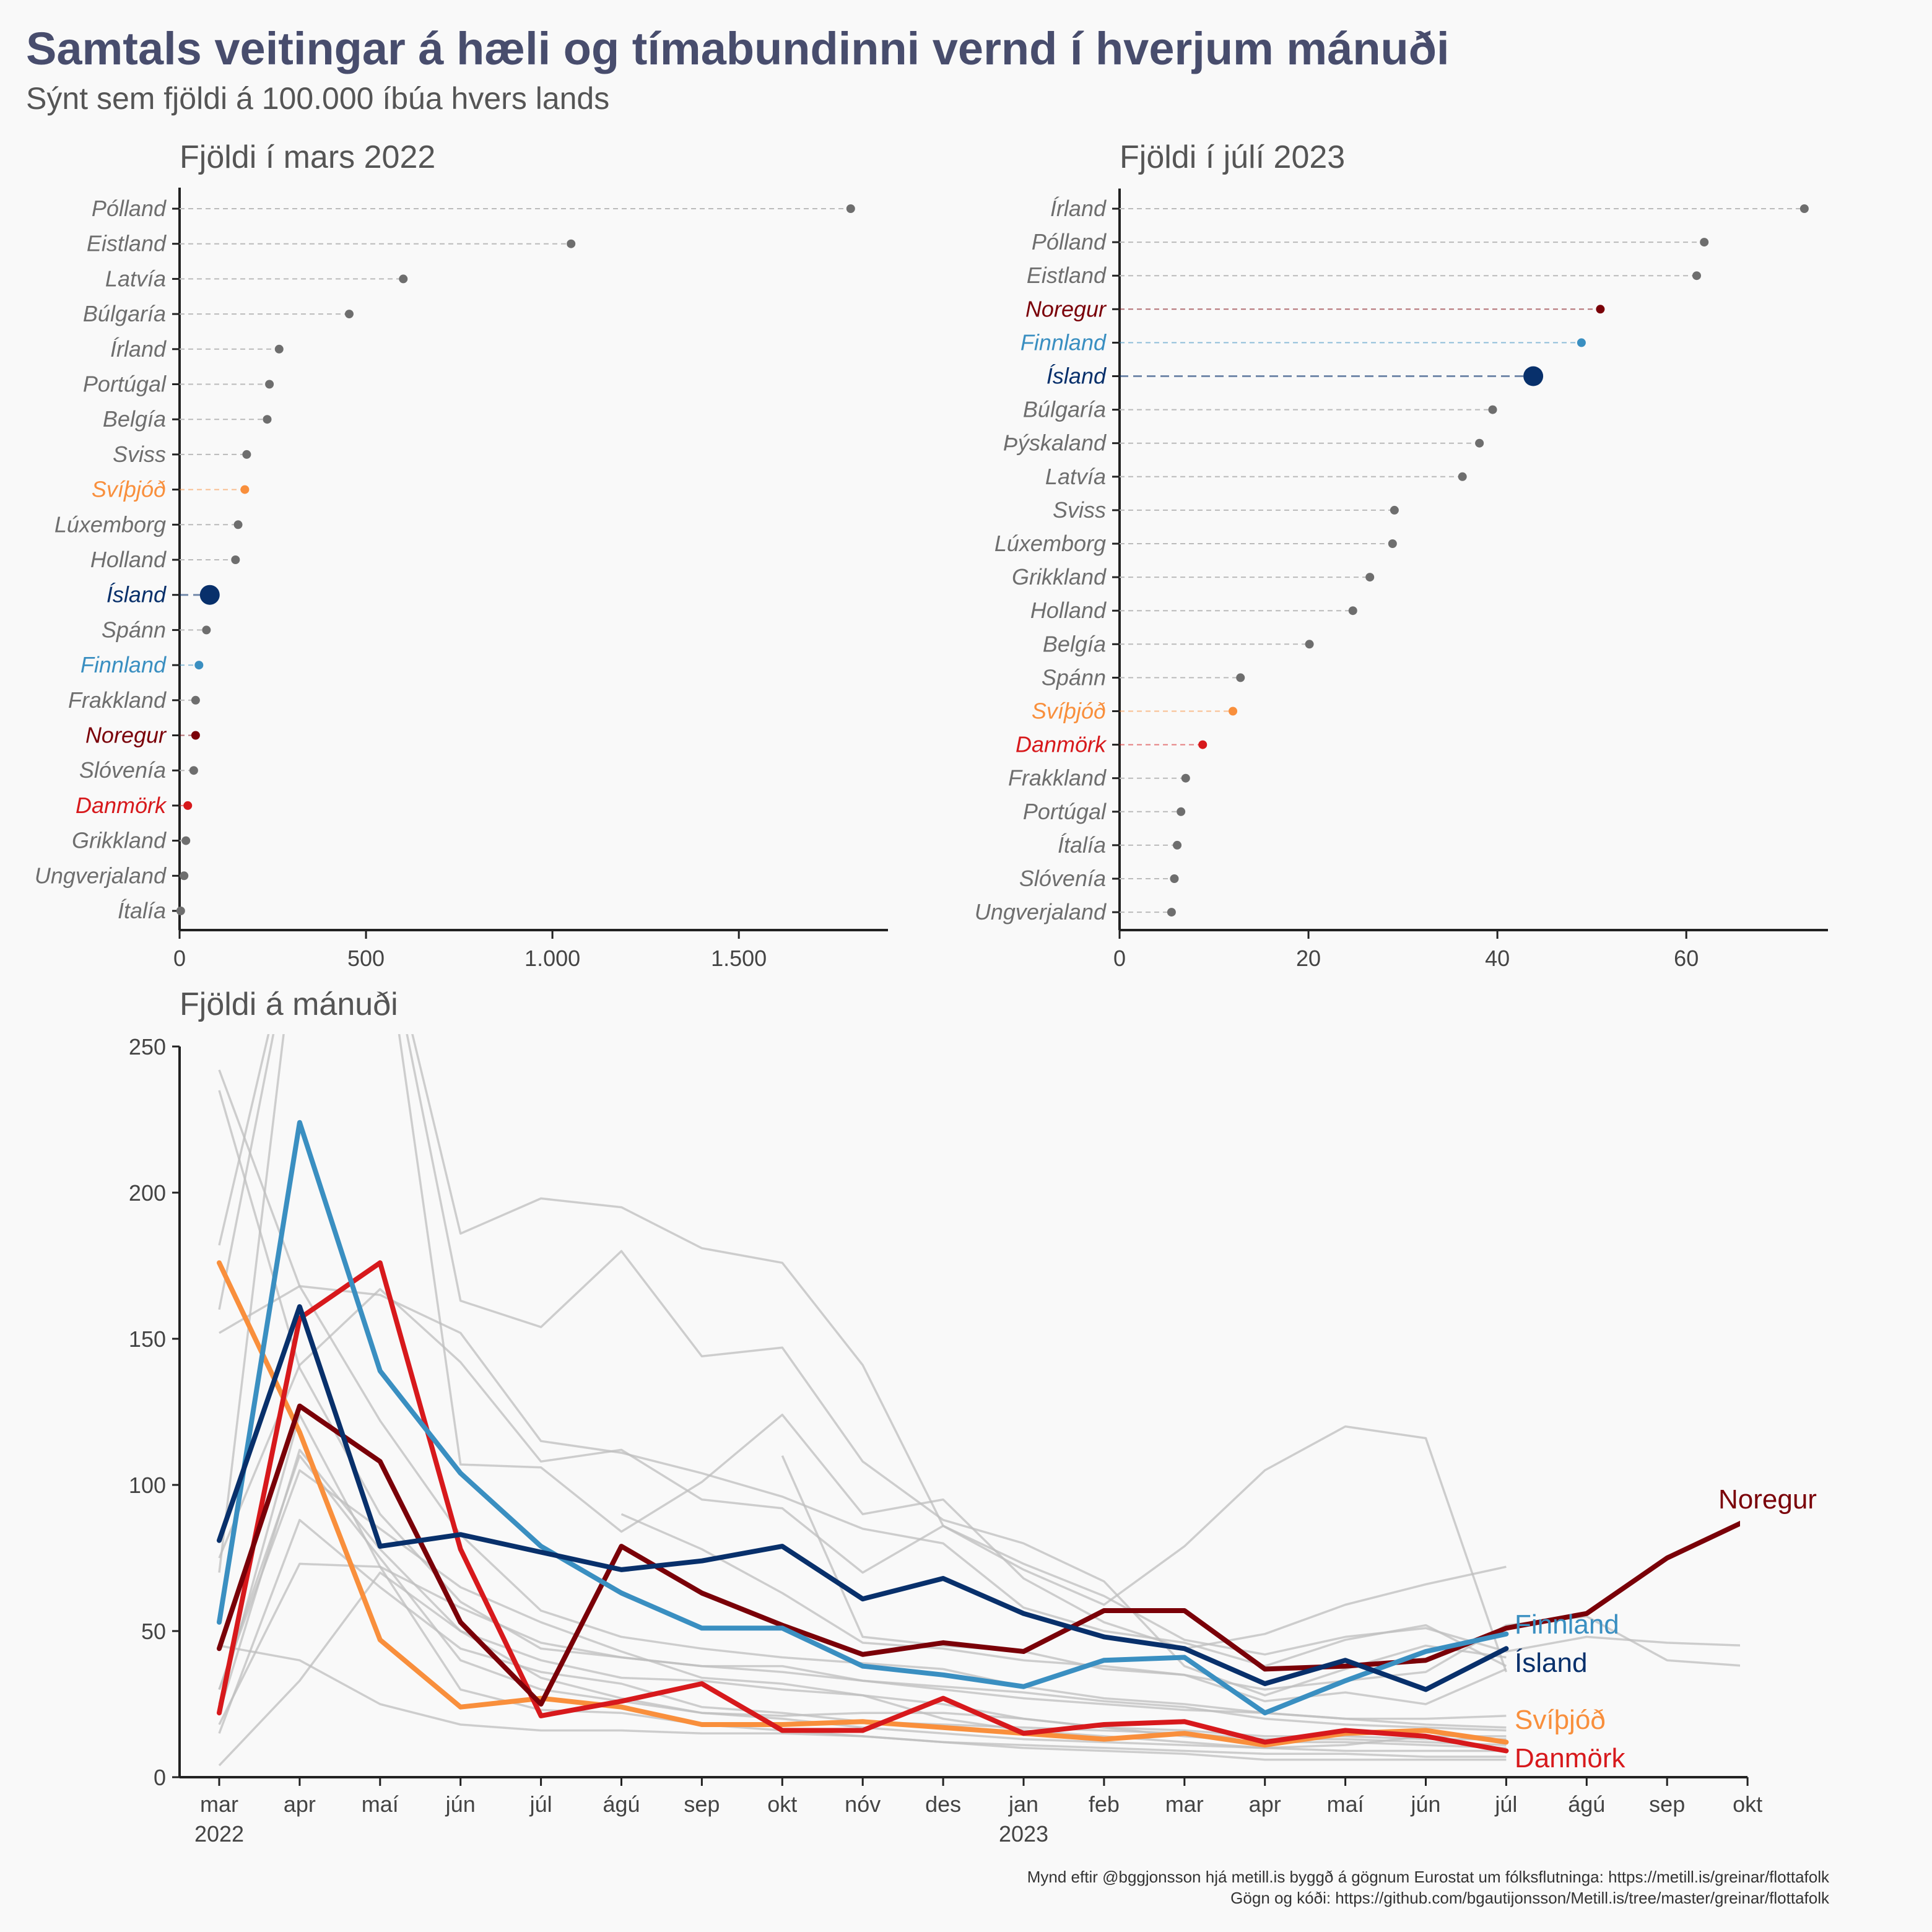 This screenshot has height=1932, width=1932. Describe the element at coordinates (1079, 510) in the screenshot. I see `country-label-sviss: Sviss` at that location.